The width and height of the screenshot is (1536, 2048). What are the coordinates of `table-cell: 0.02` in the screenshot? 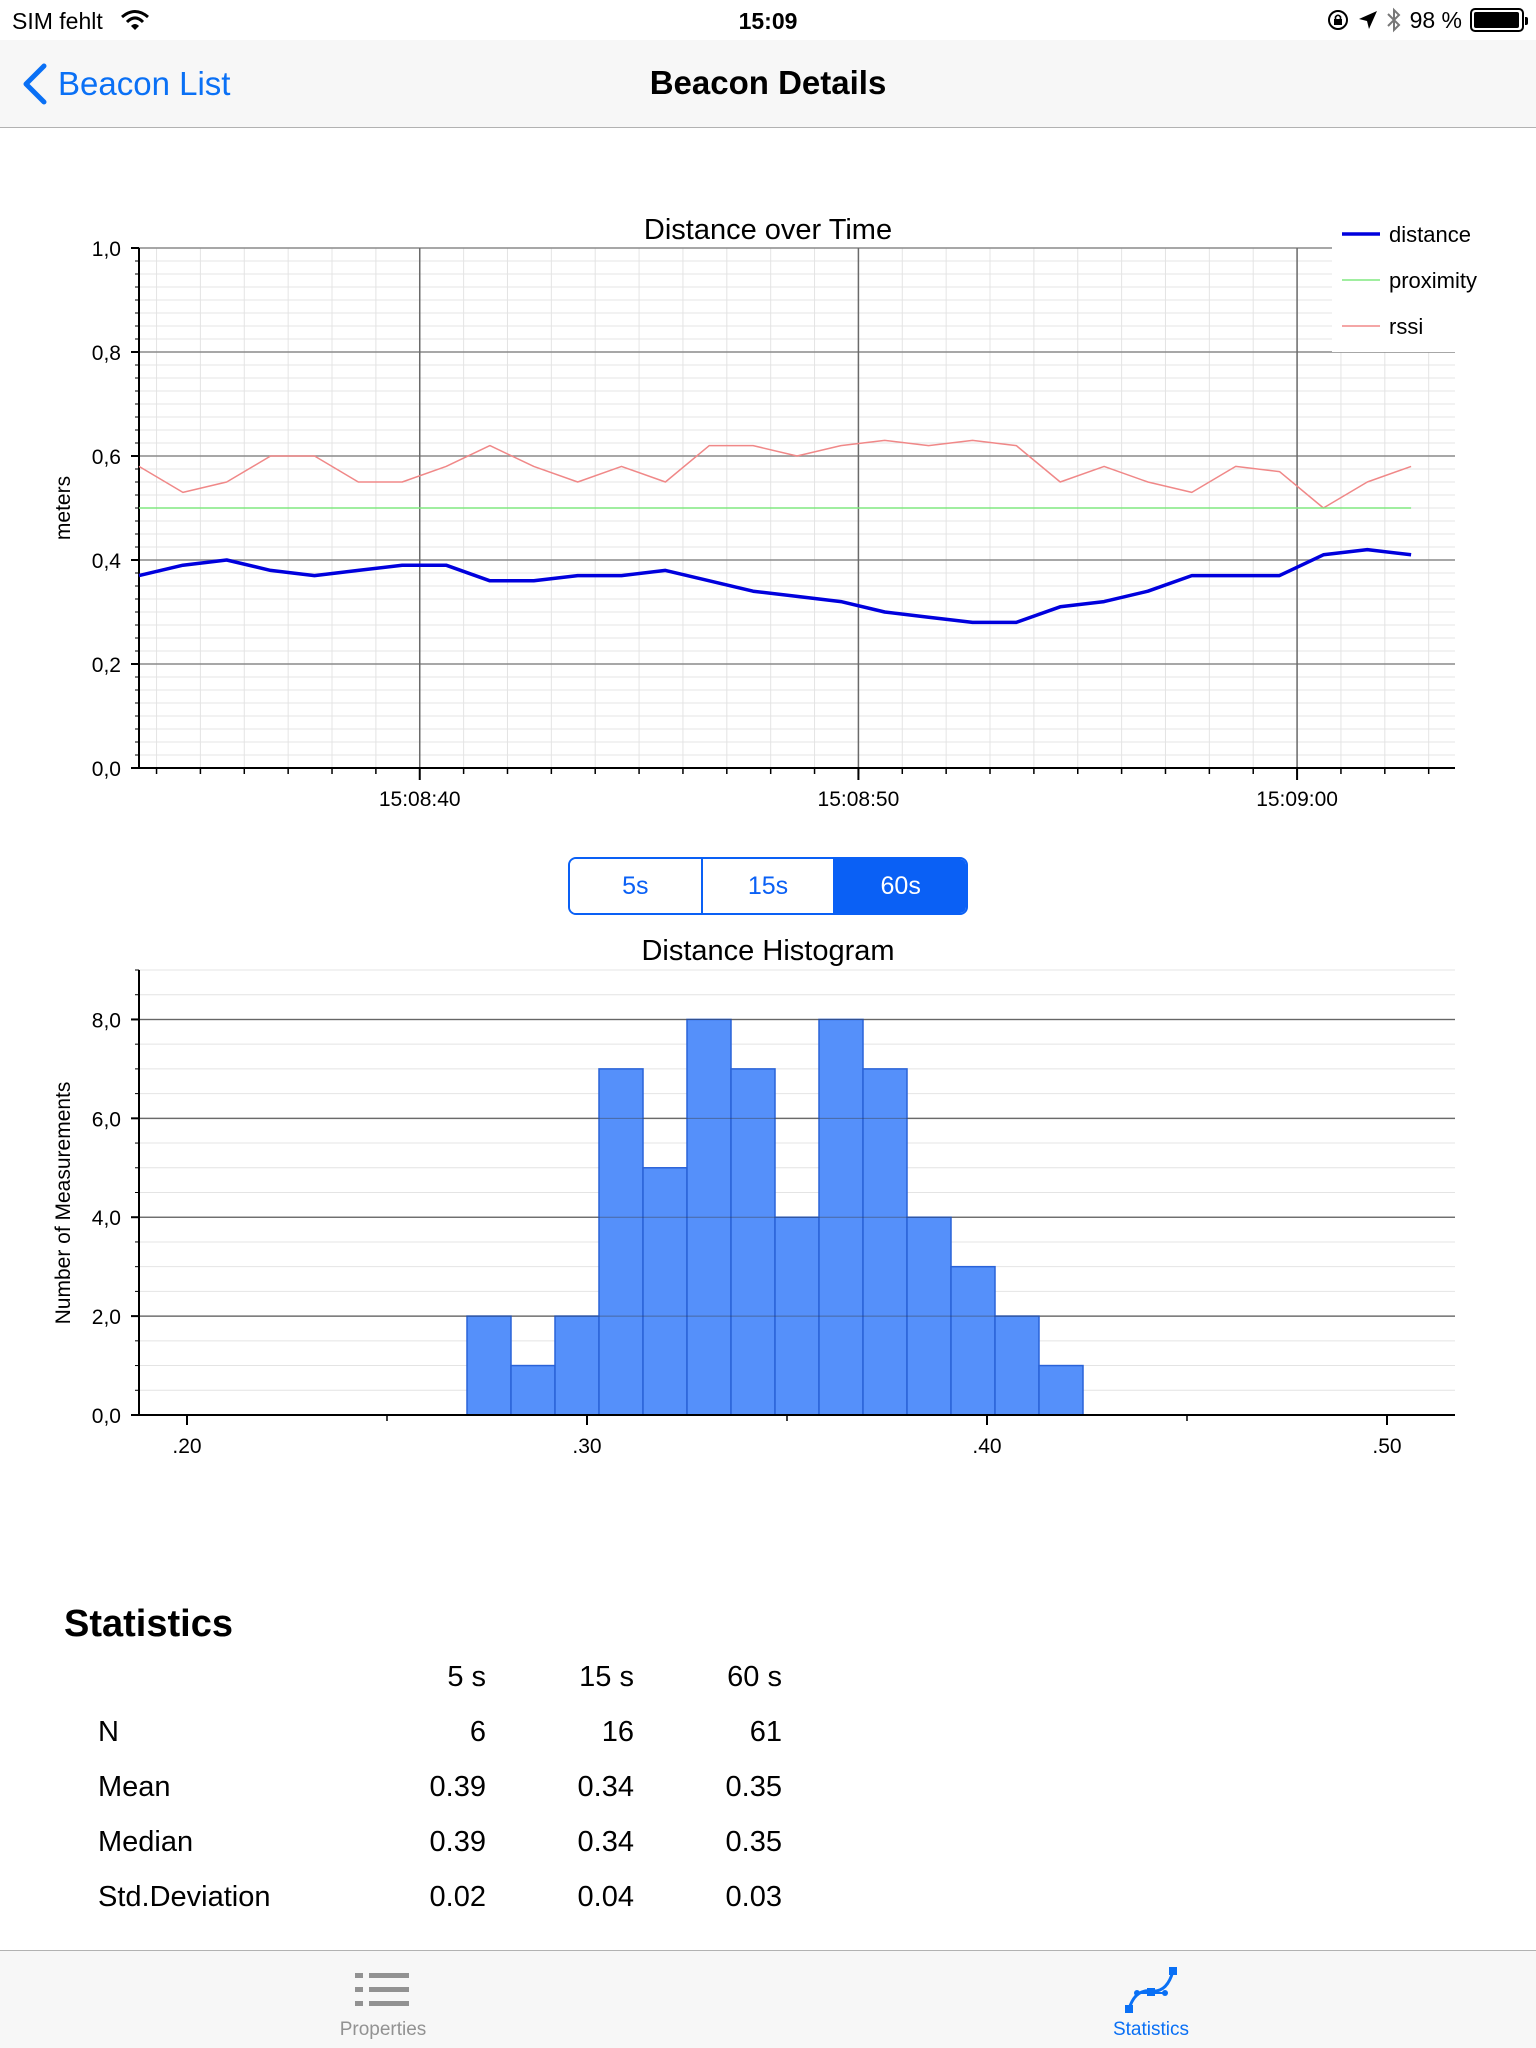 It's located at (457, 1897).